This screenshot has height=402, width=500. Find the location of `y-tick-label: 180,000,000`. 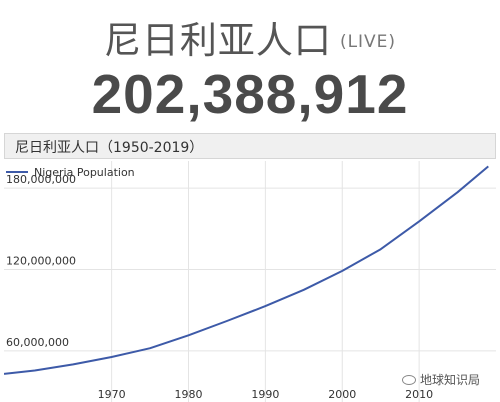

y-tick-label: 180,000,000 is located at coordinates (41, 179).